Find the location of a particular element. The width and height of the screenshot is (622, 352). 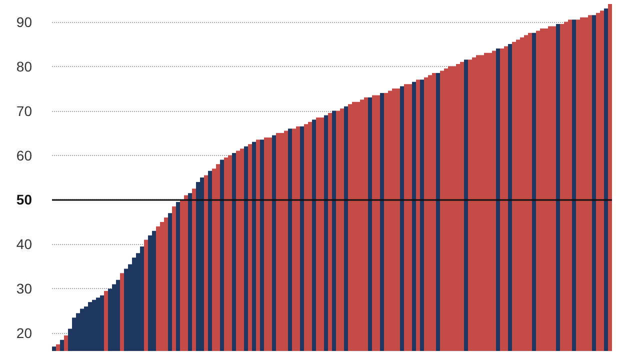

y-tick-label: 50 is located at coordinates (24, 200).